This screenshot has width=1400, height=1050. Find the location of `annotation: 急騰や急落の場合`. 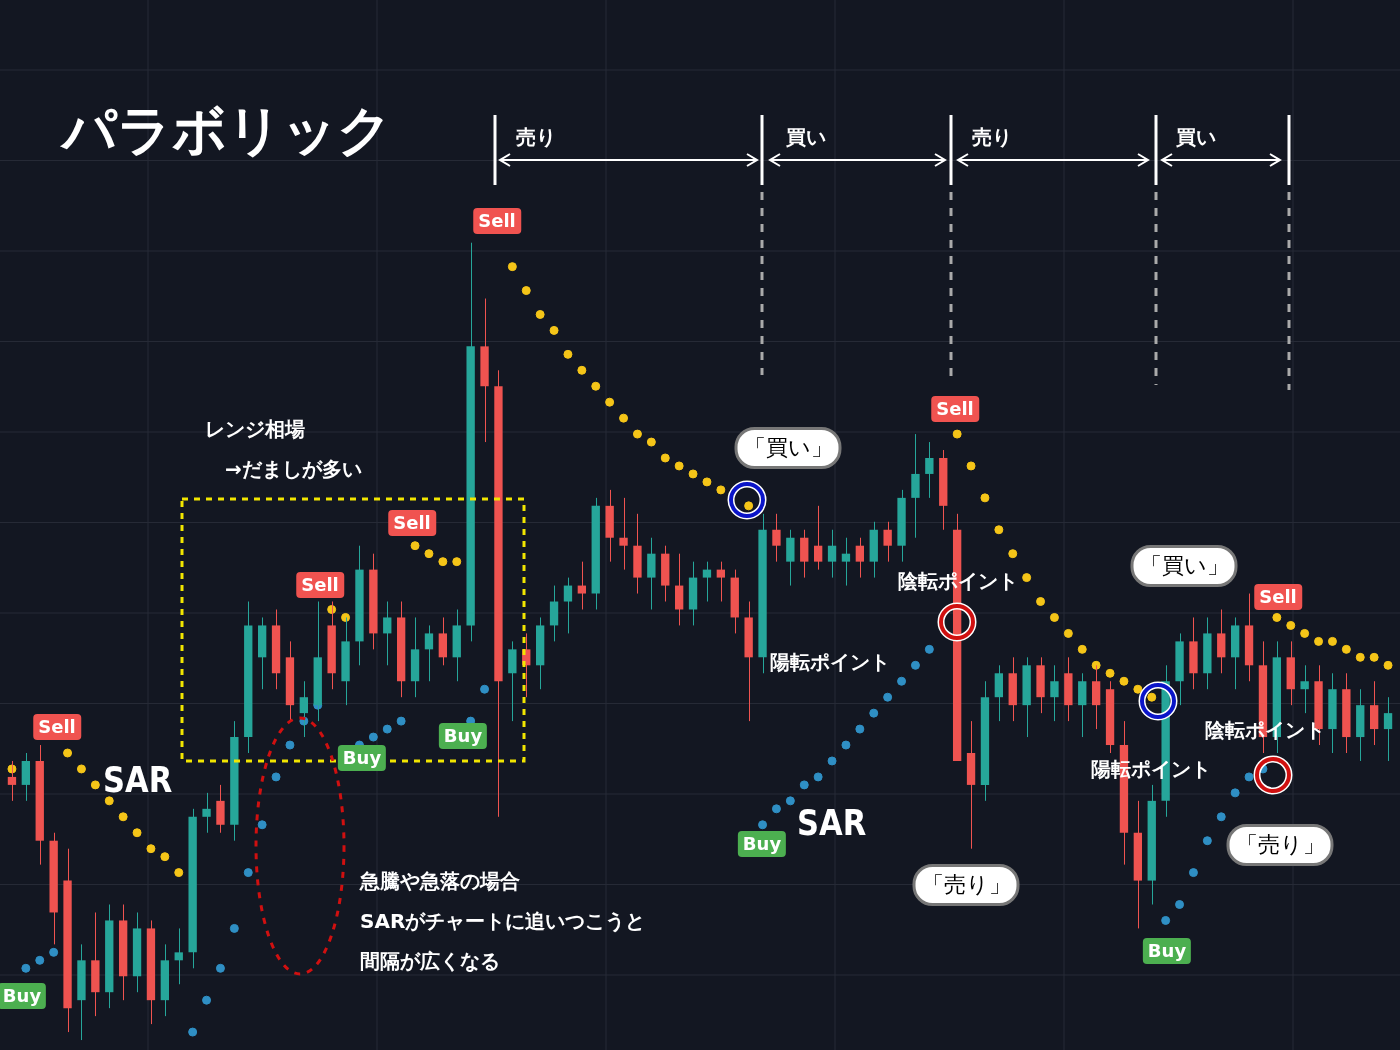

annotation: 急騰や急落の場合 is located at coordinates (440, 881).